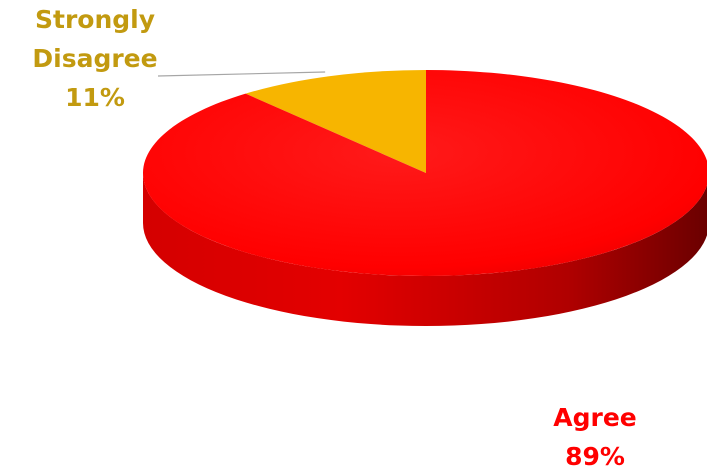  I want to click on slice-label-agree-line1: Agree, so click(595, 417).